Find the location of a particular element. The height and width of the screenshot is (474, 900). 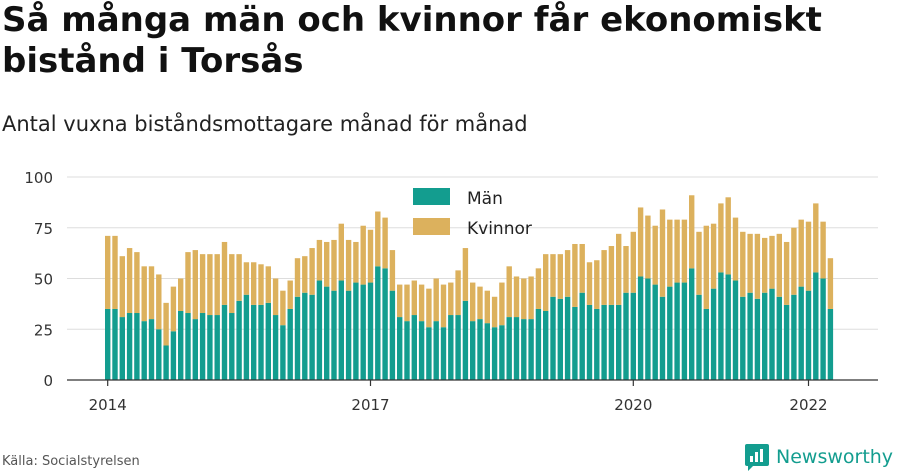

legend: Män Kvinnor is located at coordinates (472, 213).